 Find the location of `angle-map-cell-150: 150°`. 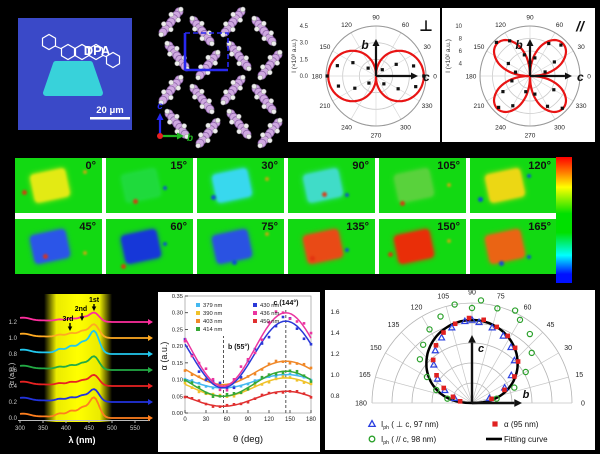

angle-map-cell-150: 150° is located at coordinates (422, 246).